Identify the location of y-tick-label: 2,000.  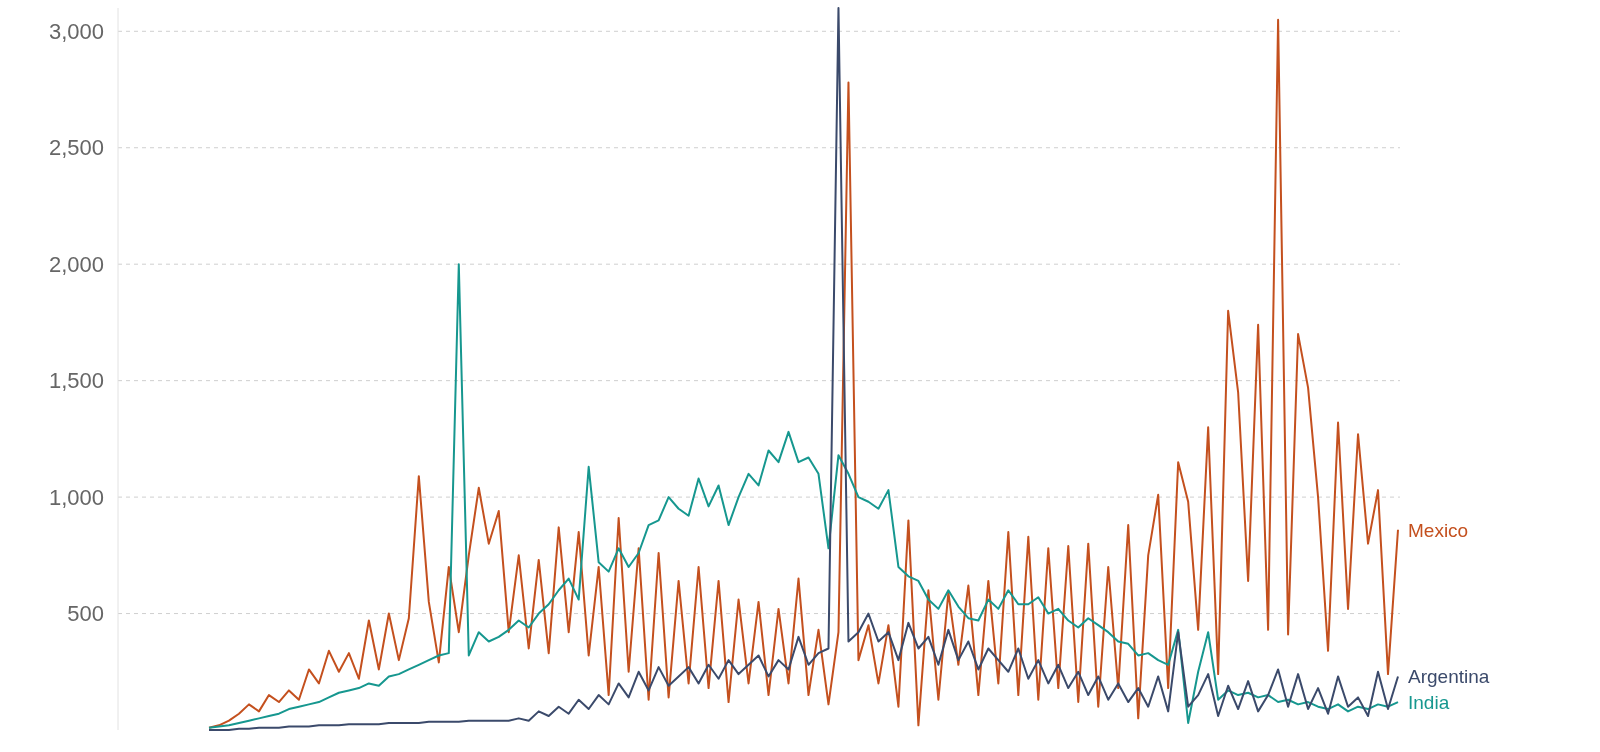
(76, 264).